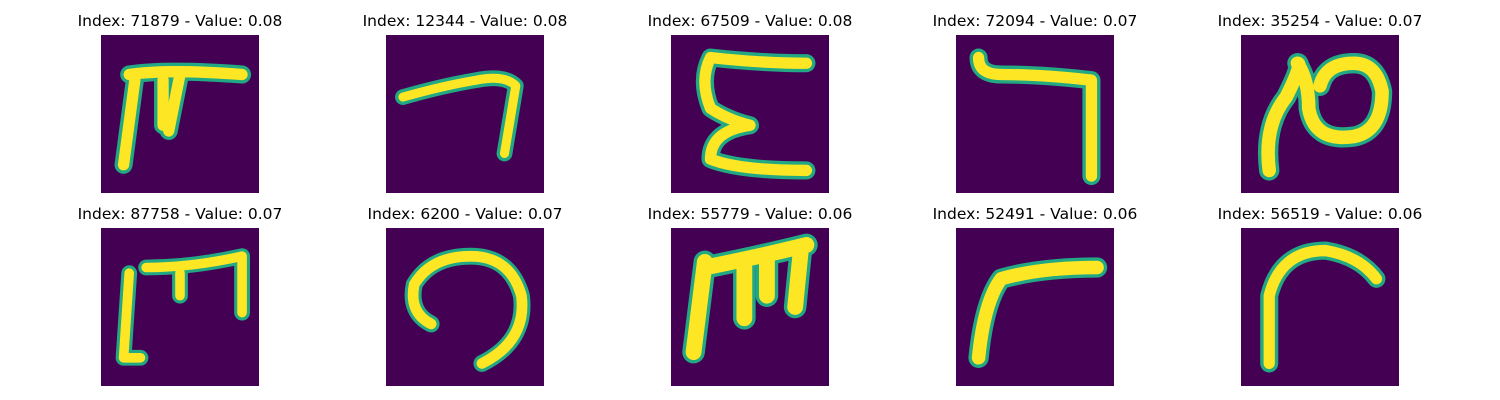 This screenshot has width=1500, height=400. Describe the element at coordinates (1320, 21) in the screenshot. I see `panel-title: Index: 35254 - Value: 0.07` at that location.